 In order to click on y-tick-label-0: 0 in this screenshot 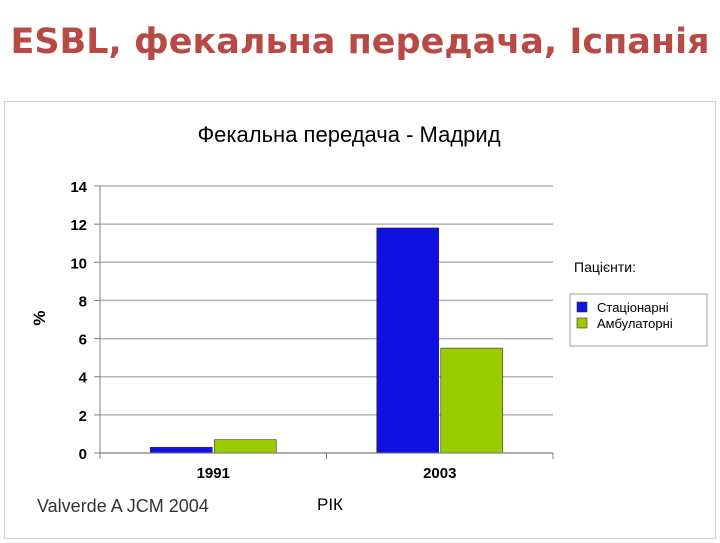, I will do `click(83, 454)`.